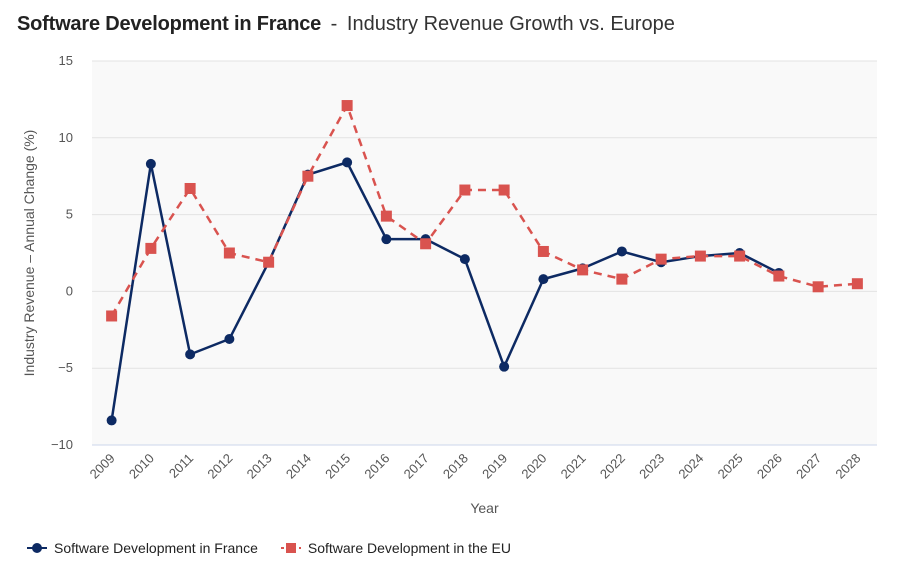  What do you see at coordinates (169, 24) in the screenshot?
I see `chart-title-main: Software Development in France` at bounding box center [169, 24].